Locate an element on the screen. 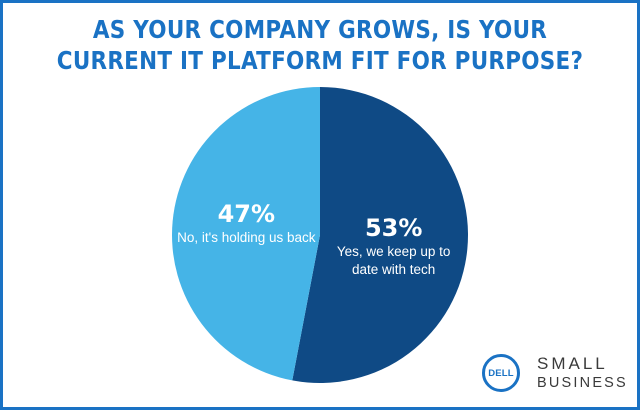 The width and height of the screenshot is (640, 410). slice-category-label-1-0: No, it's holding us back is located at coordinates (246, 237).